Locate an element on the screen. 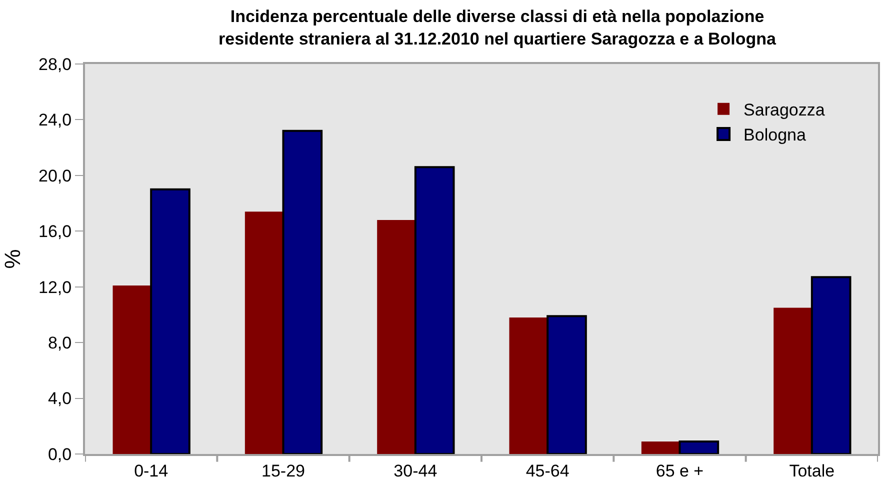 The image size is (888, 494). y-tick-label: 0,0 is located at coordinates (60, 454).